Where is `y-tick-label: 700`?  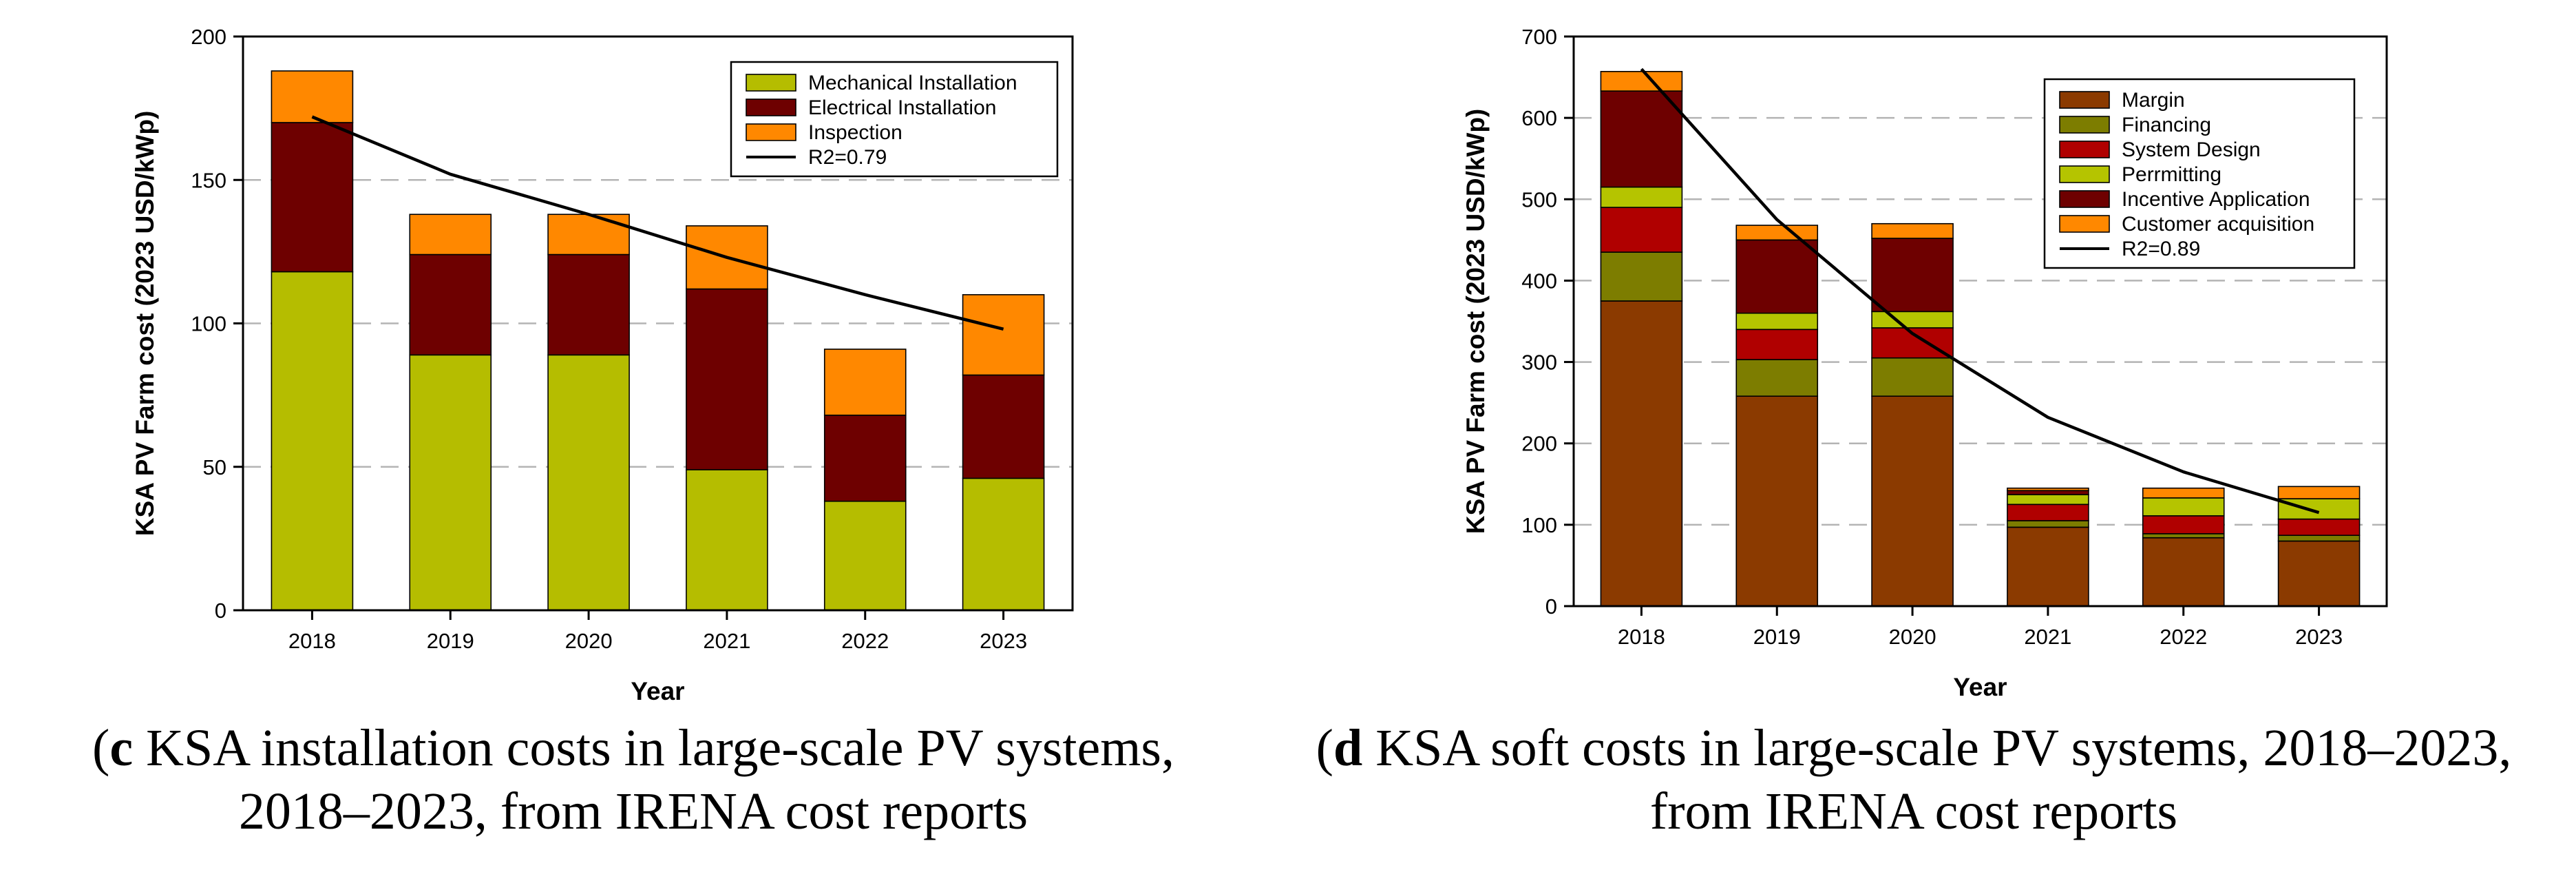 y-tick-label: 700 is located at coordinates (1539, 37).